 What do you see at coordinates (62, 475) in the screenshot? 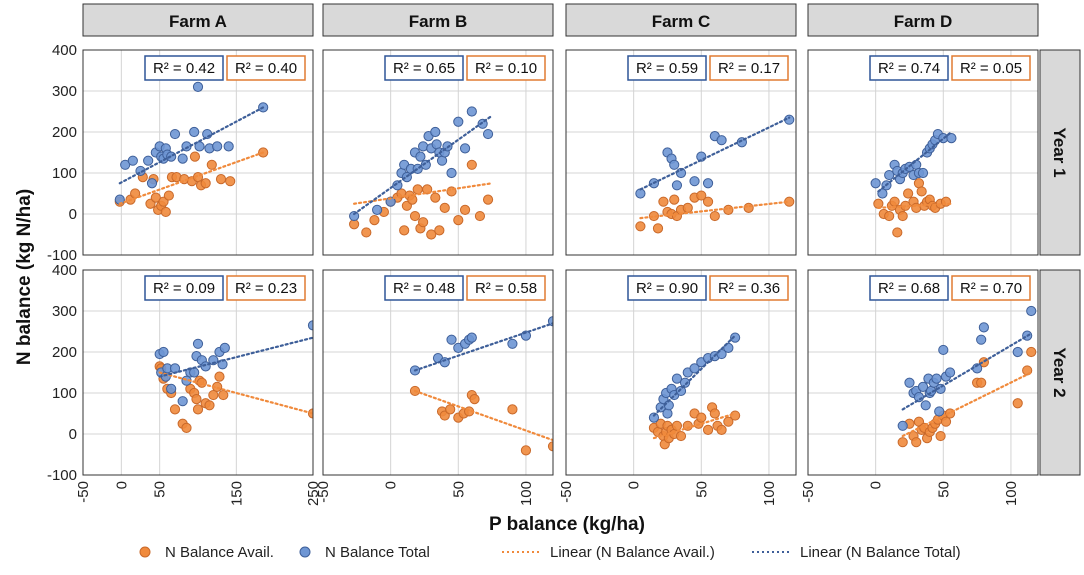
I see `y-tick-label: -100` at bounding box center [62, 475].